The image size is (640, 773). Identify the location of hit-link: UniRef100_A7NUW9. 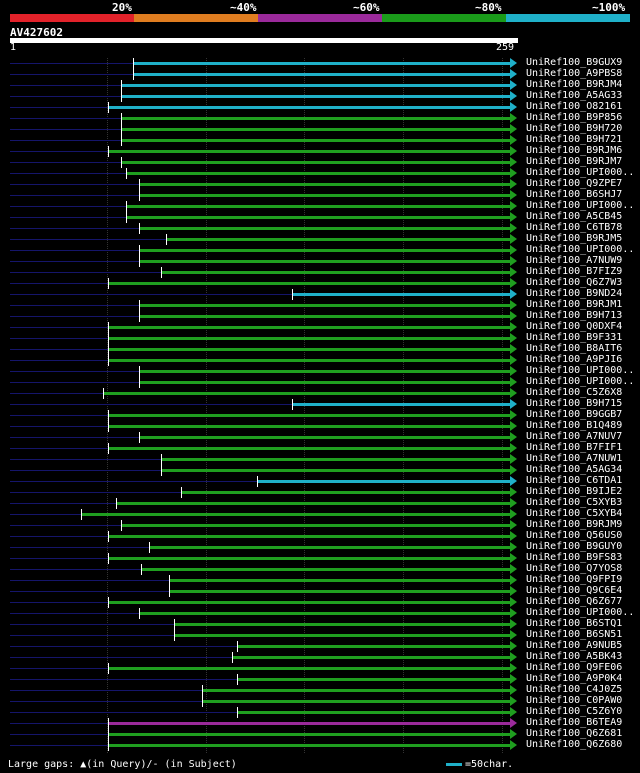
(574, 260).